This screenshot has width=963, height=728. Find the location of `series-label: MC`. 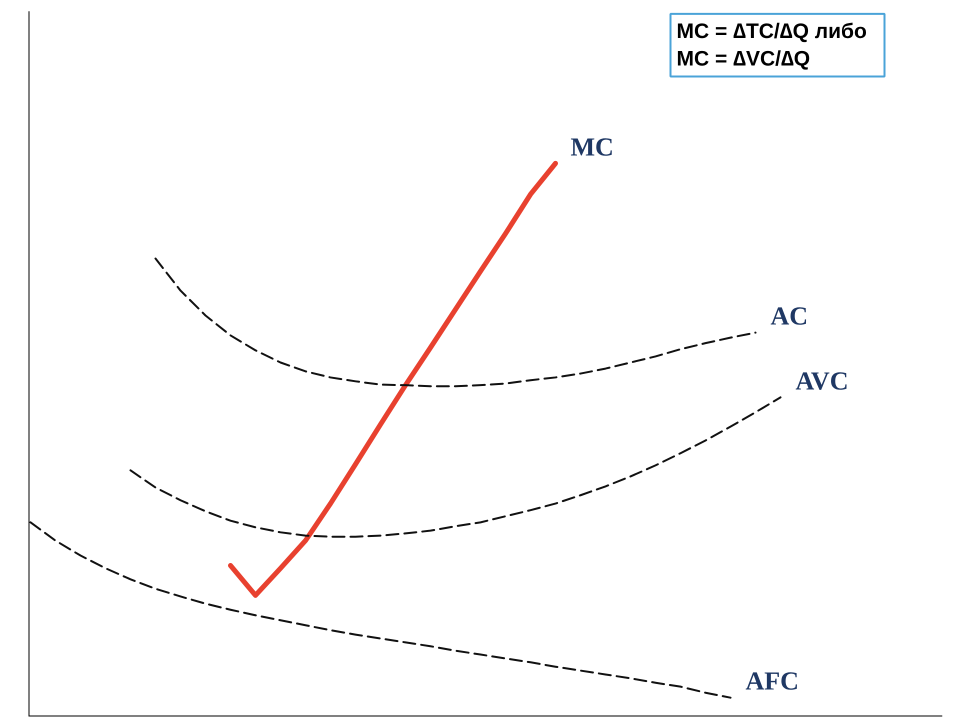

series-label: MC is located at coordinates (592, 147).